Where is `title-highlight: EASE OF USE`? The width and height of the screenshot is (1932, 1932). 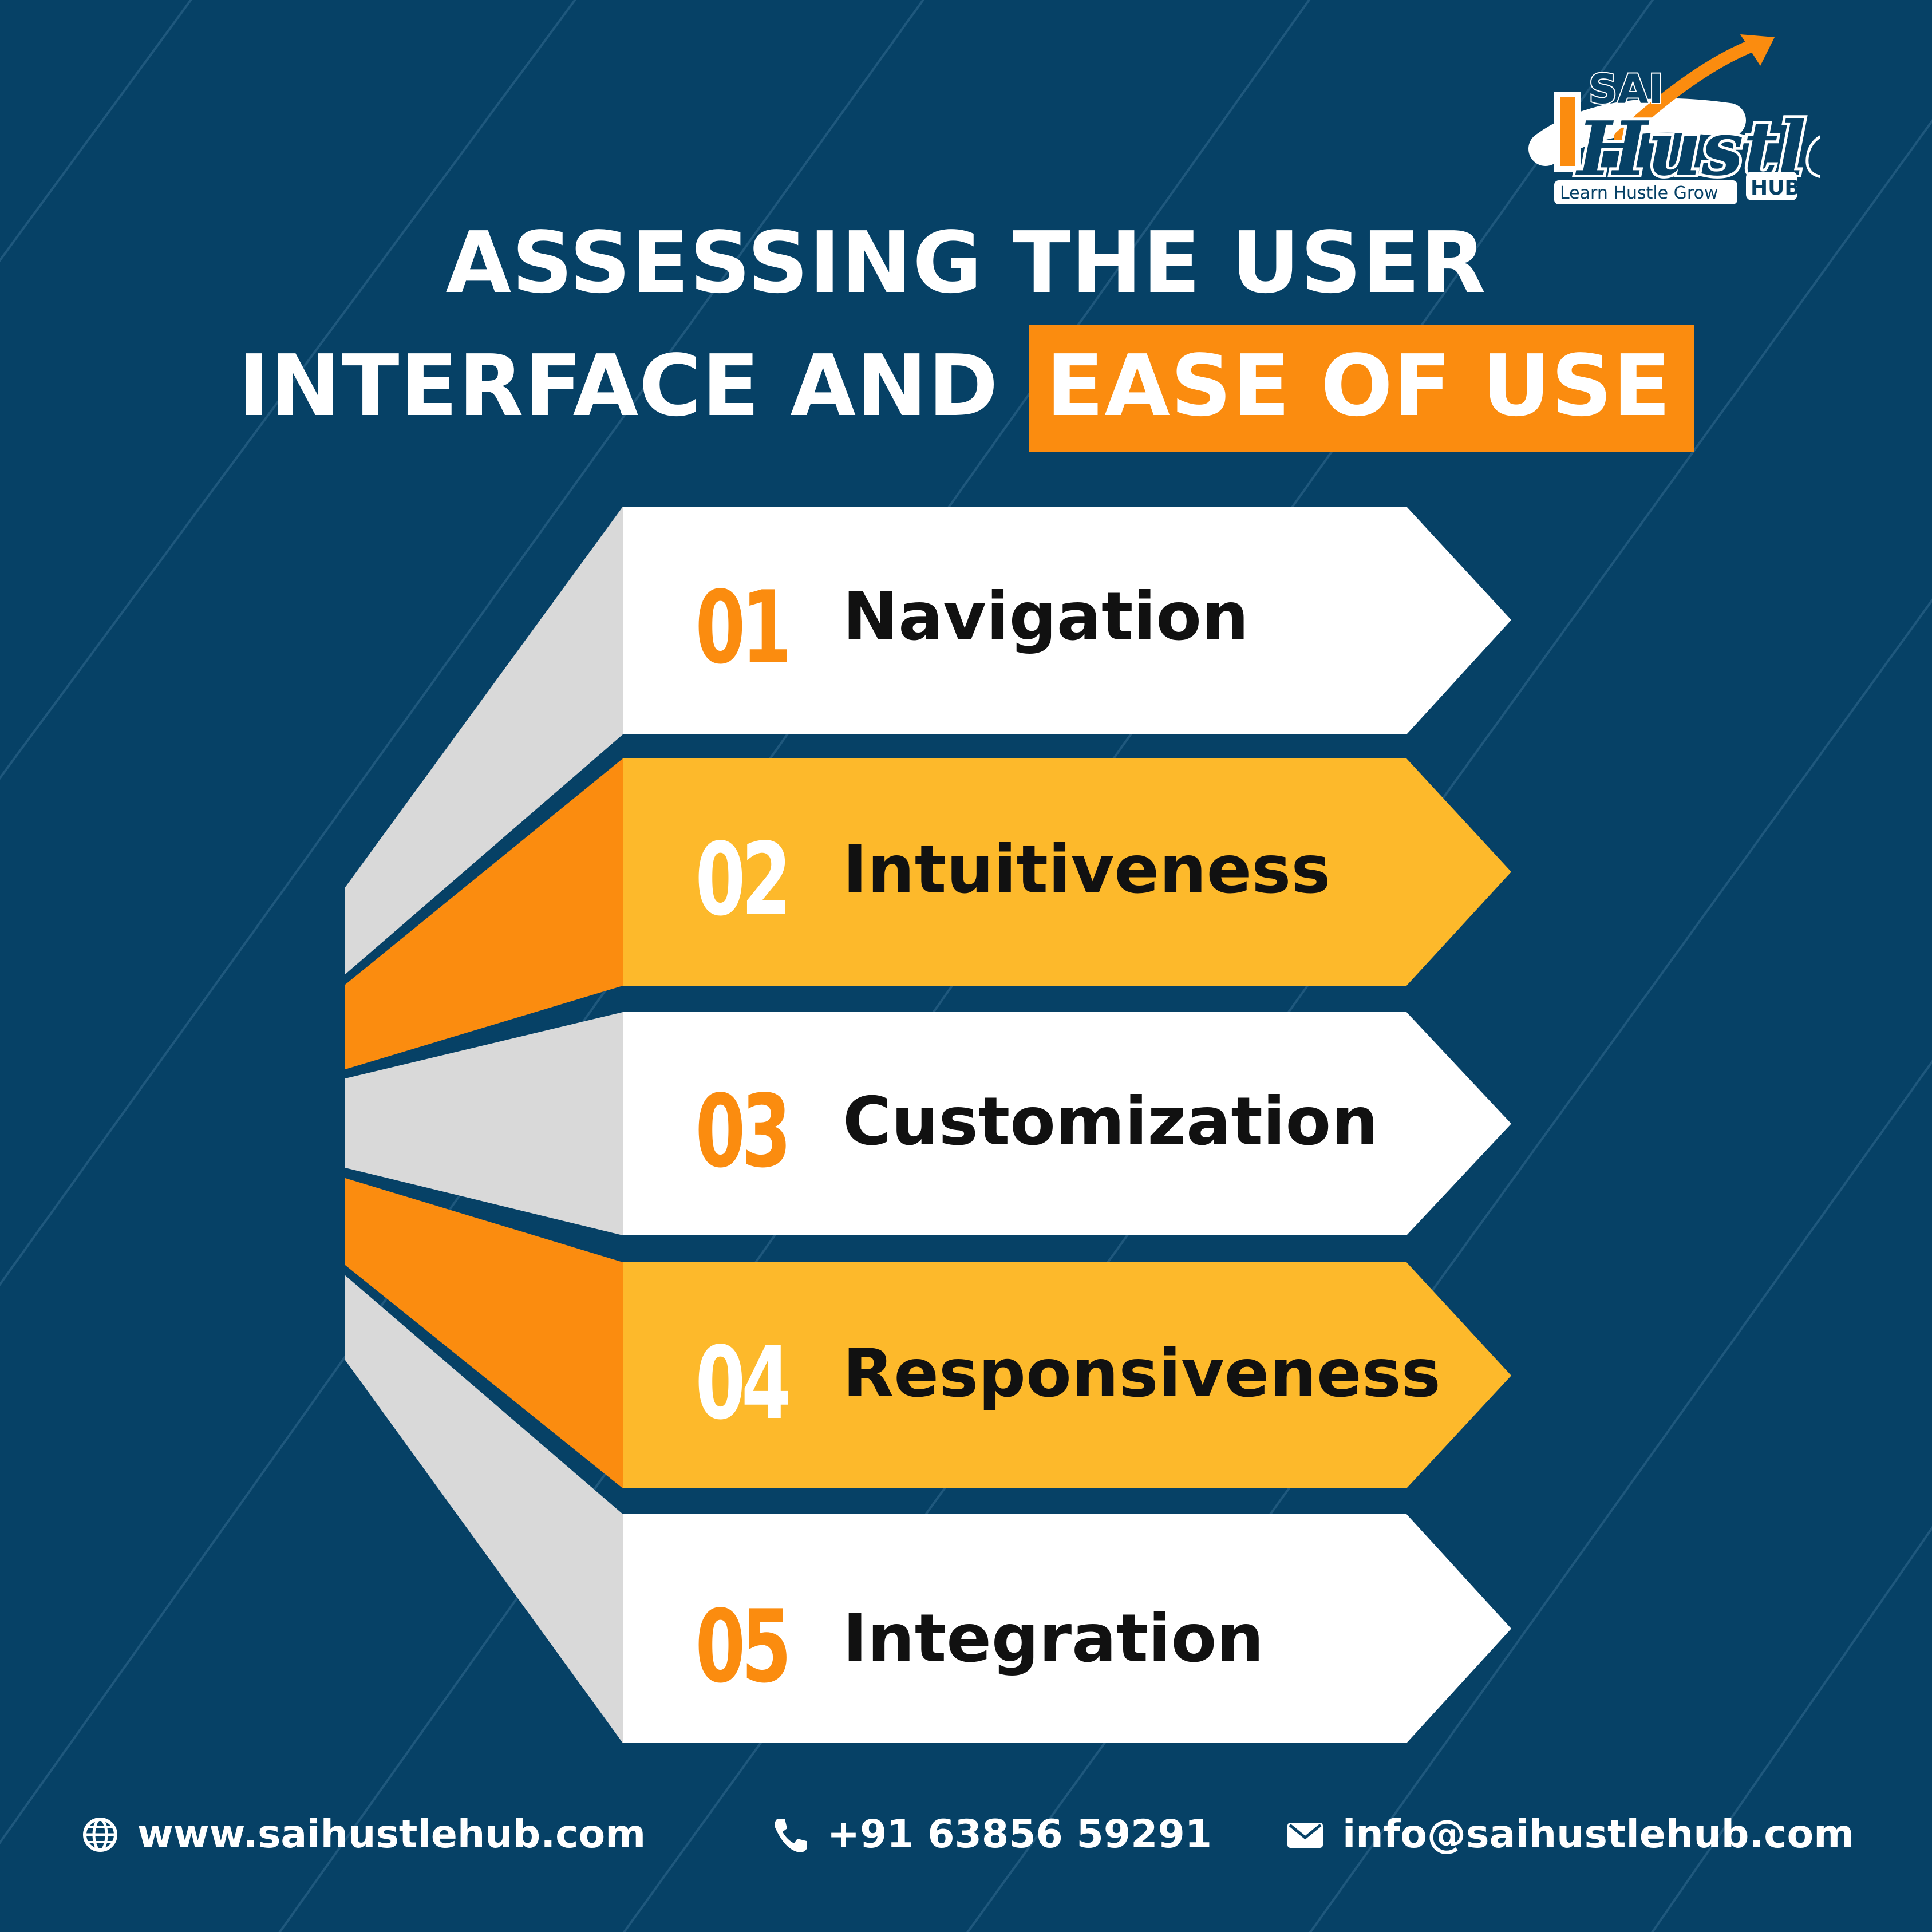
title-highlight: EASE OF USE is located at coordinates (1361, 388).